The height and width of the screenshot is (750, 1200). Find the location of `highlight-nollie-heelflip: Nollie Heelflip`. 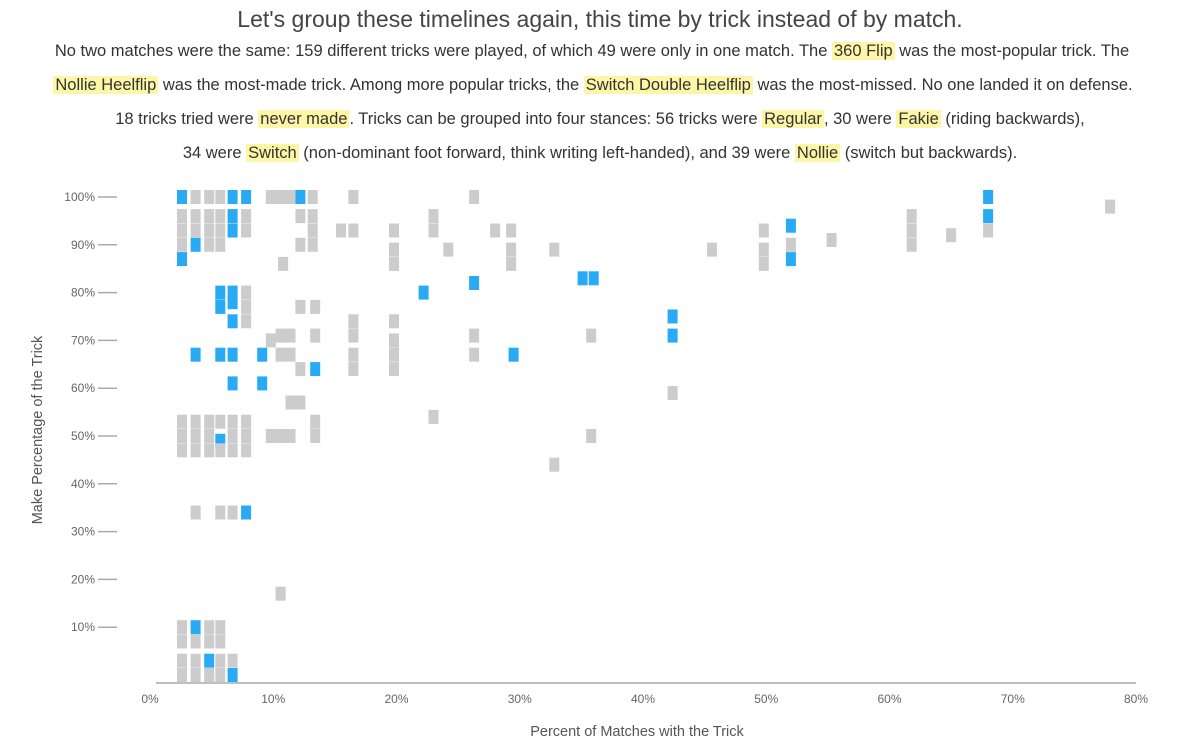

highlight-nollie-heelflip: Nollie Heelflip is located at coordinates (106, 85).